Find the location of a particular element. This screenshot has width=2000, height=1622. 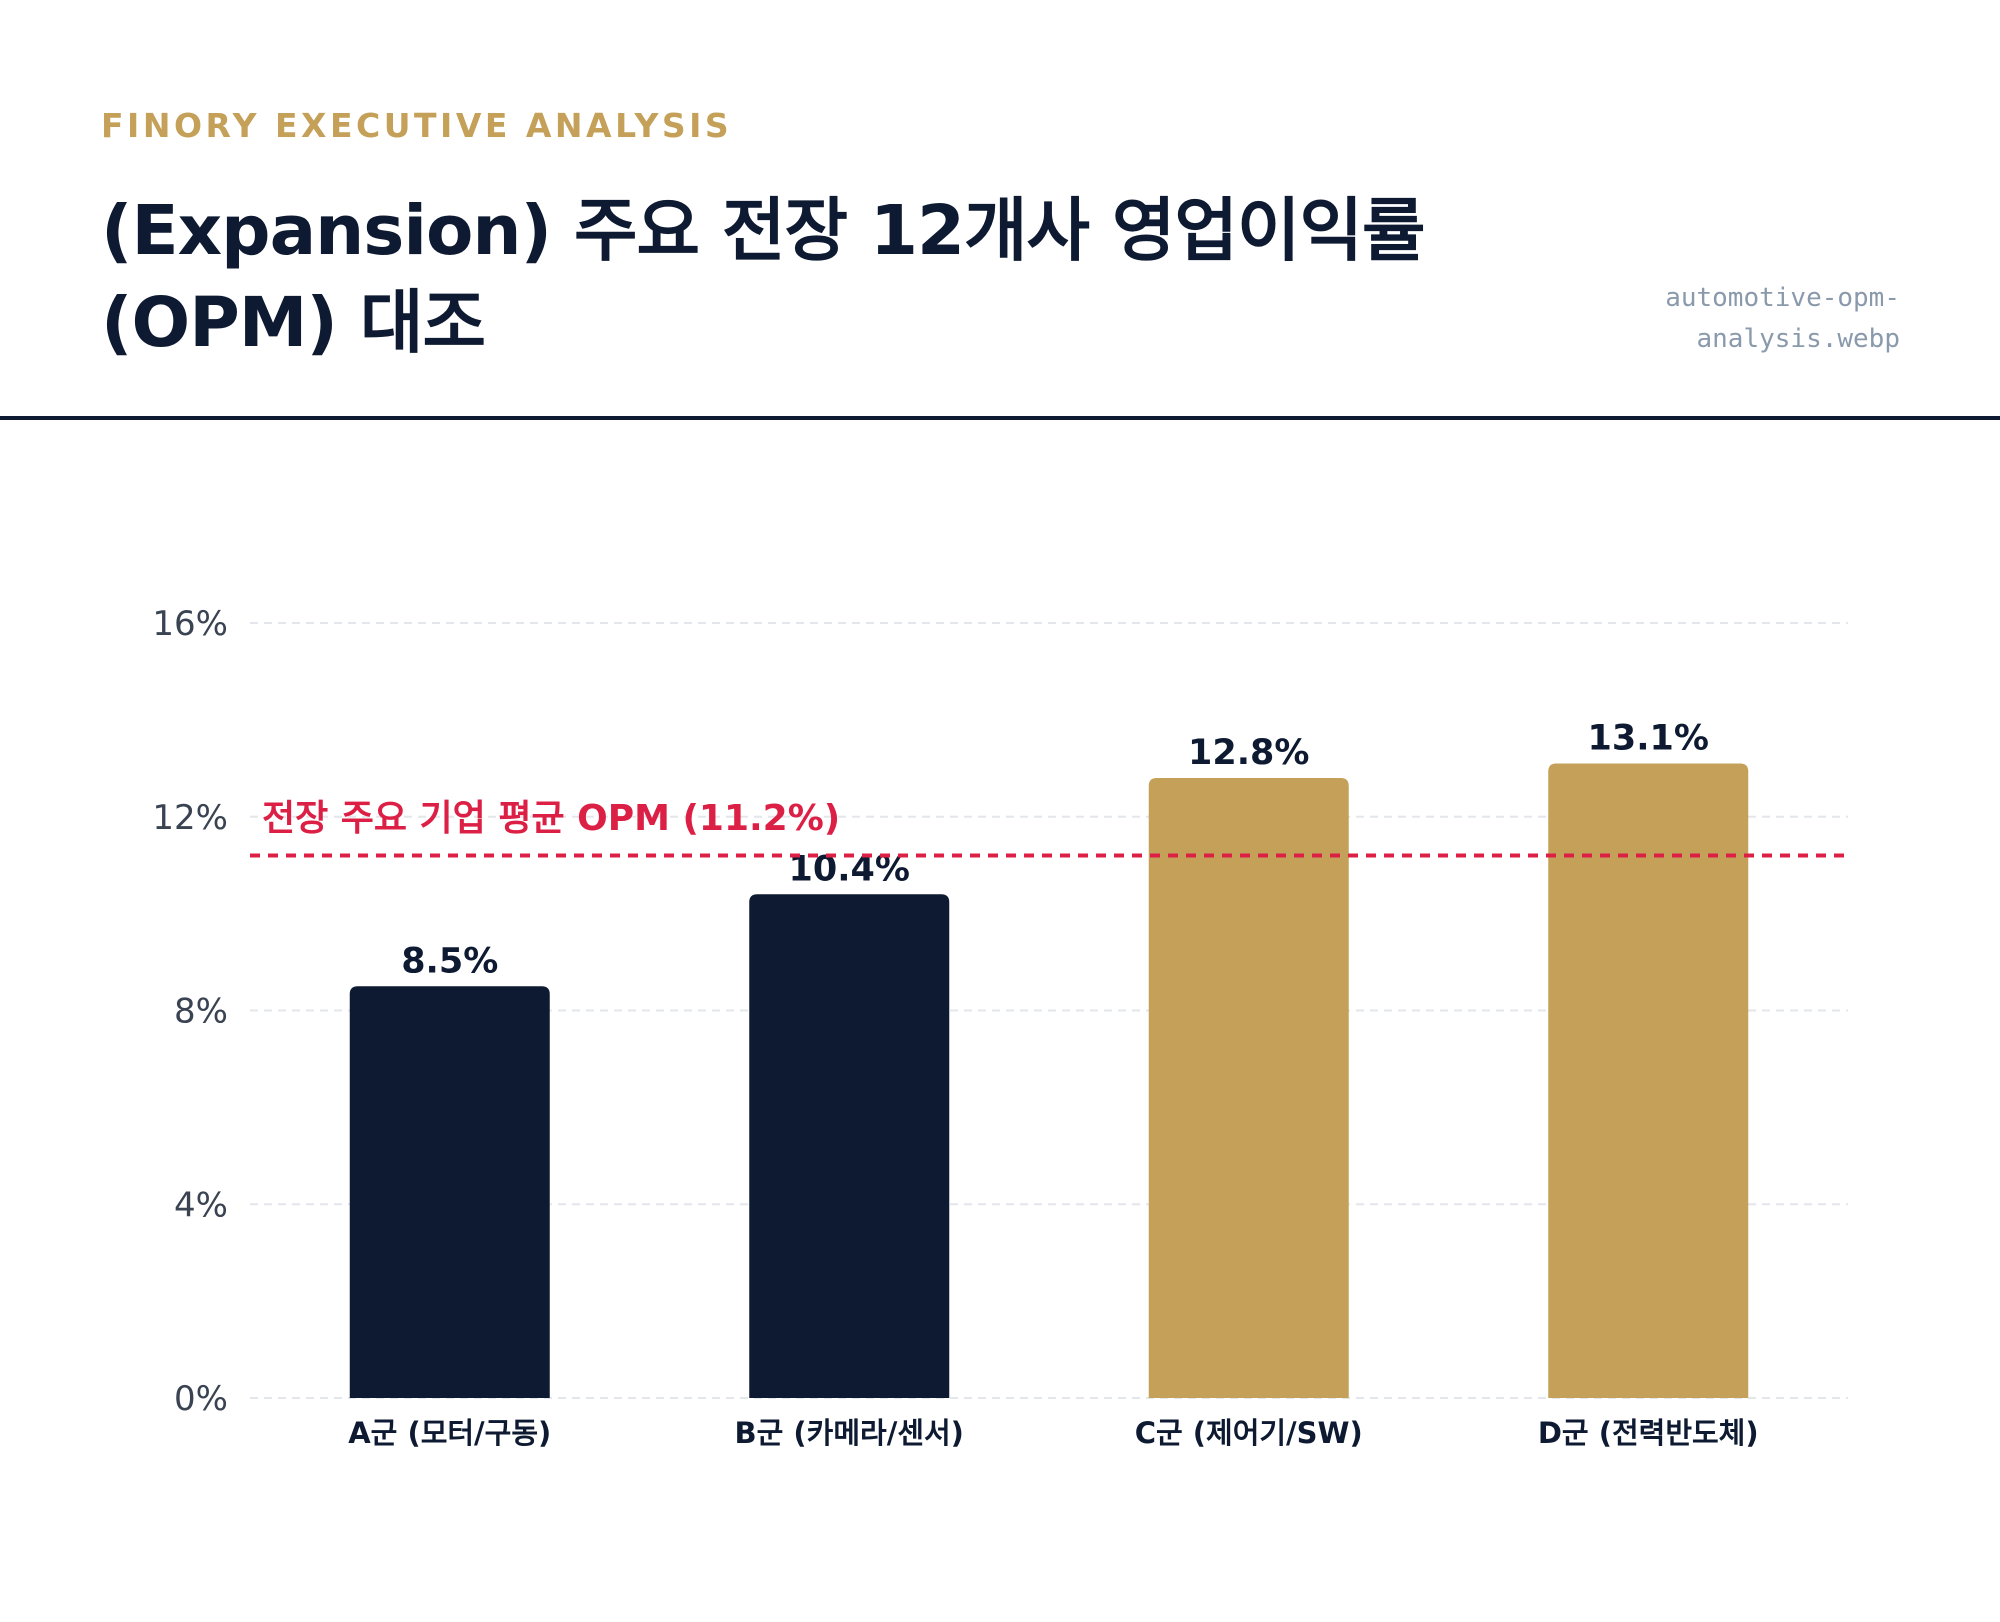

x-category-label: C군 (제어기/SW) is located at coordinates (1249, 1433).